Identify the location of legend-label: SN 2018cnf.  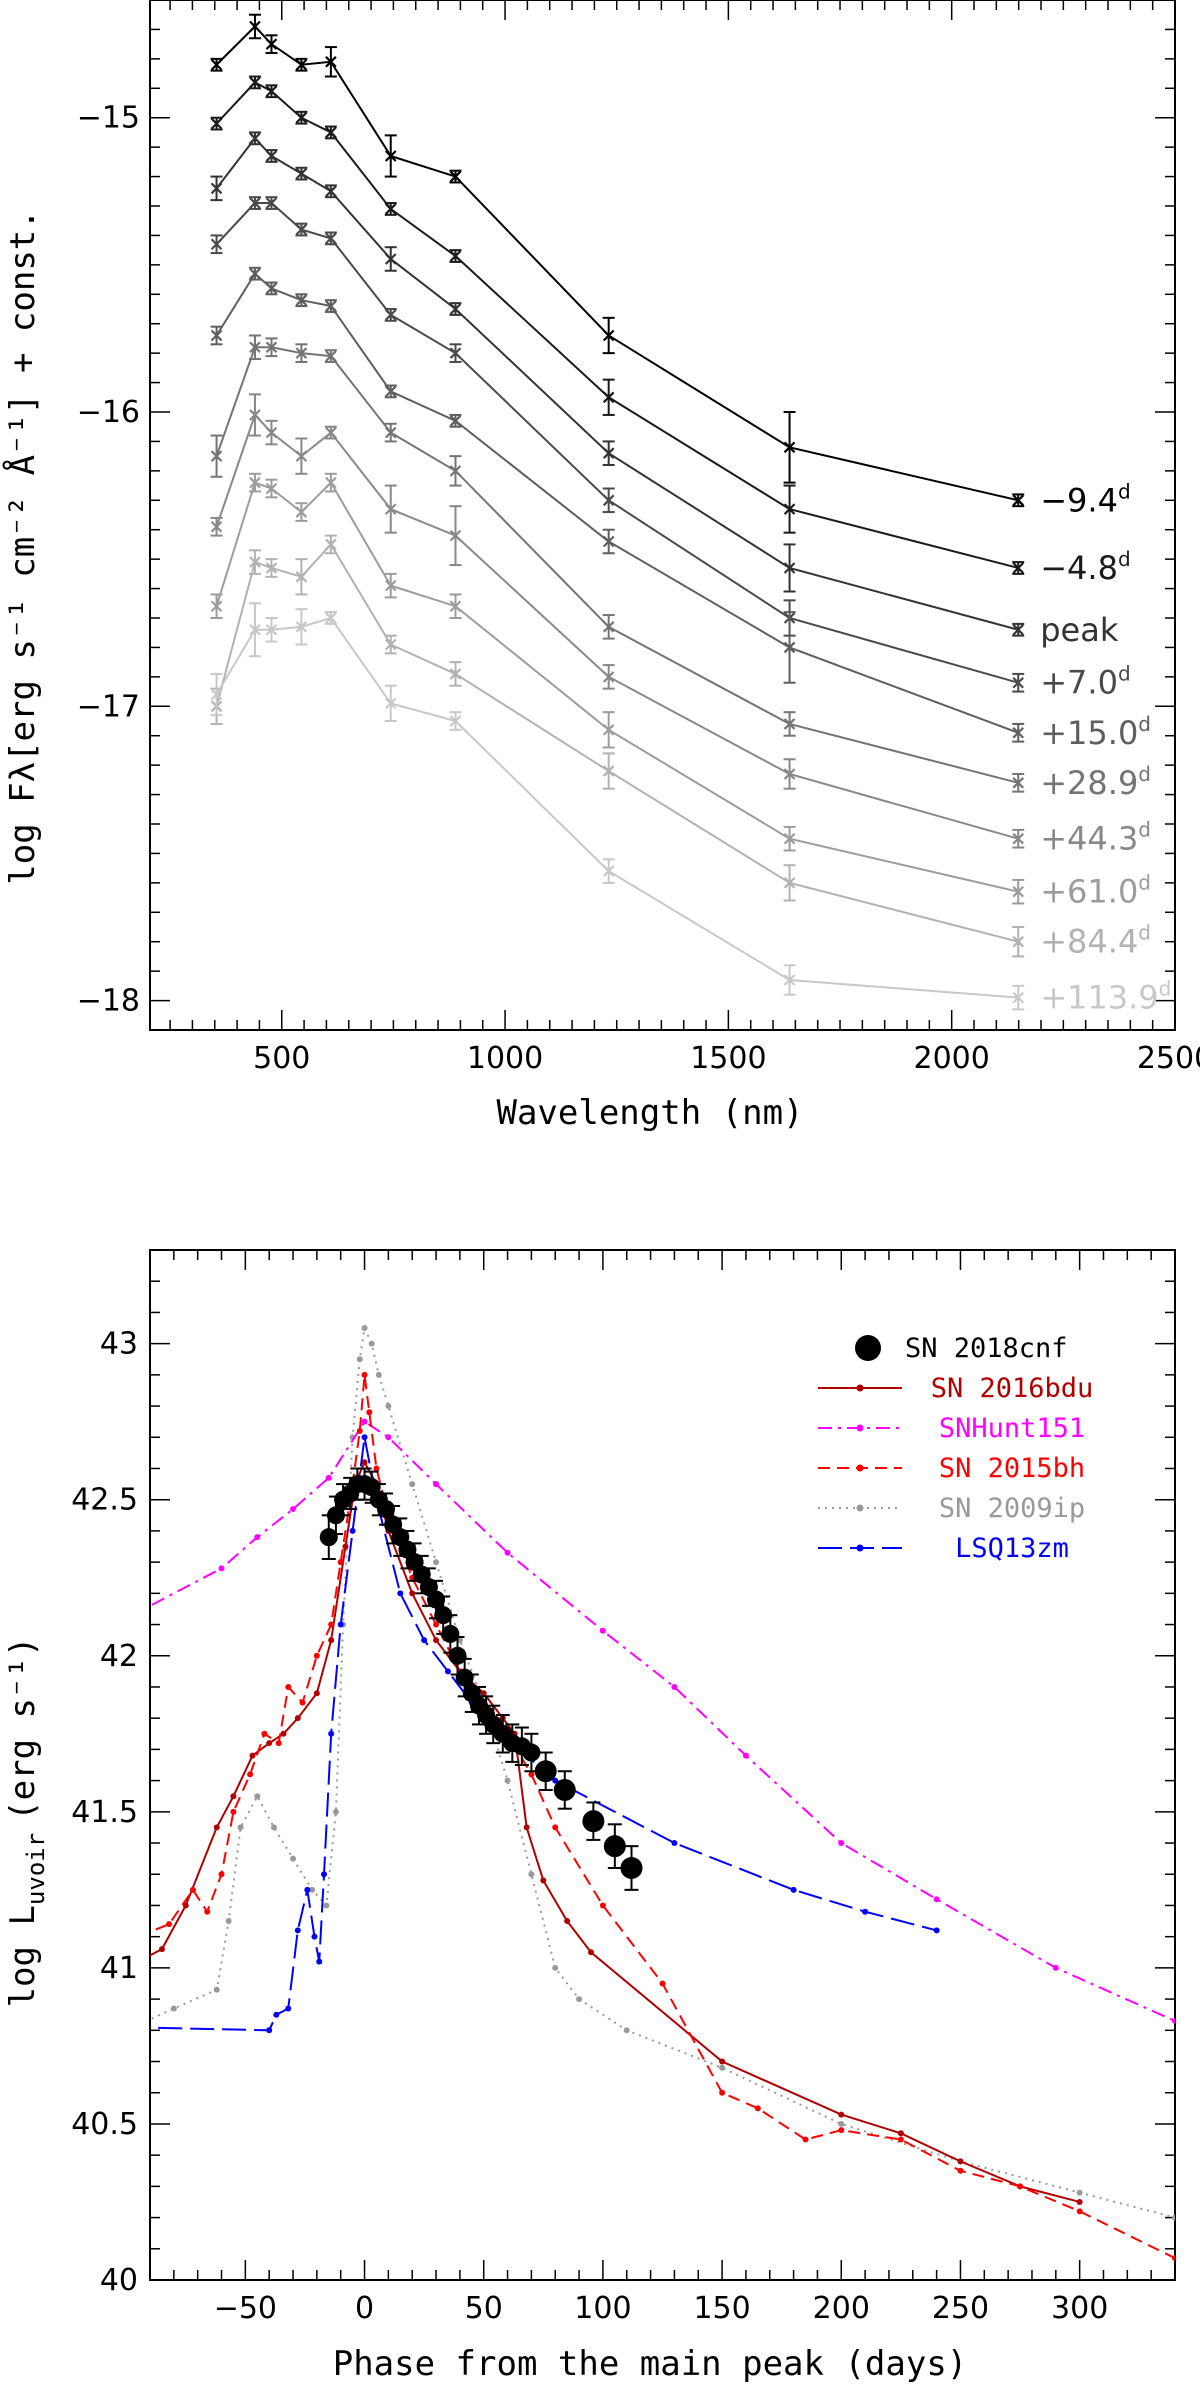
(986, 1348).